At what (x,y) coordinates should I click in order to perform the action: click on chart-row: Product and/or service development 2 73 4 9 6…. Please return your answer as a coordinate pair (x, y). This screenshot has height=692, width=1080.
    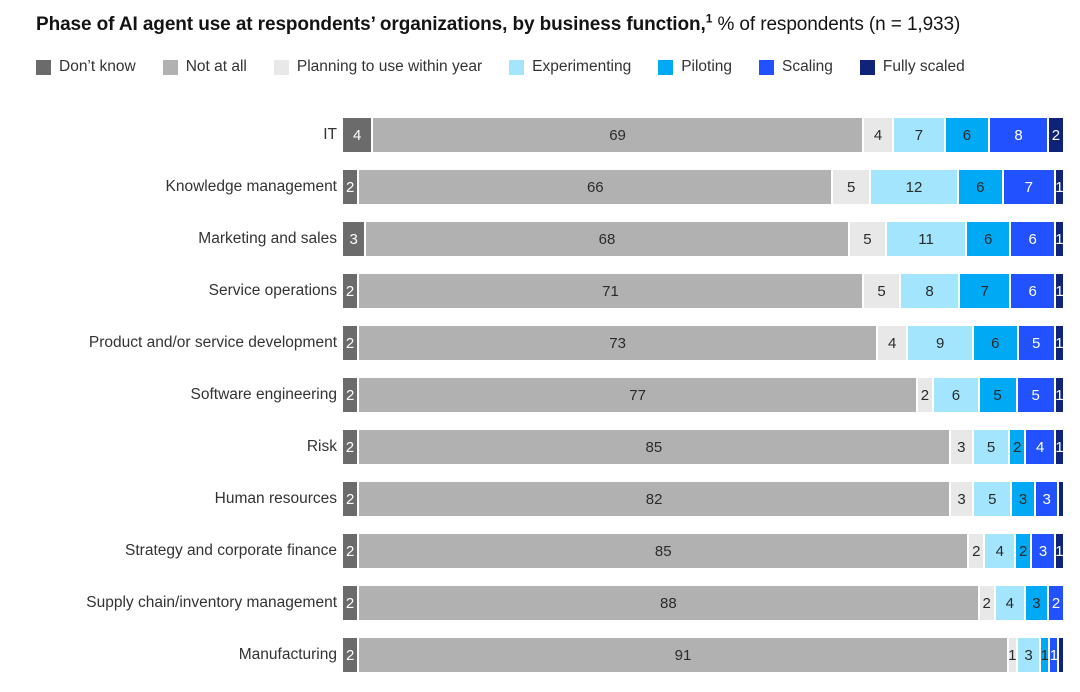
    Looking at the image, I should click on (550, 343).